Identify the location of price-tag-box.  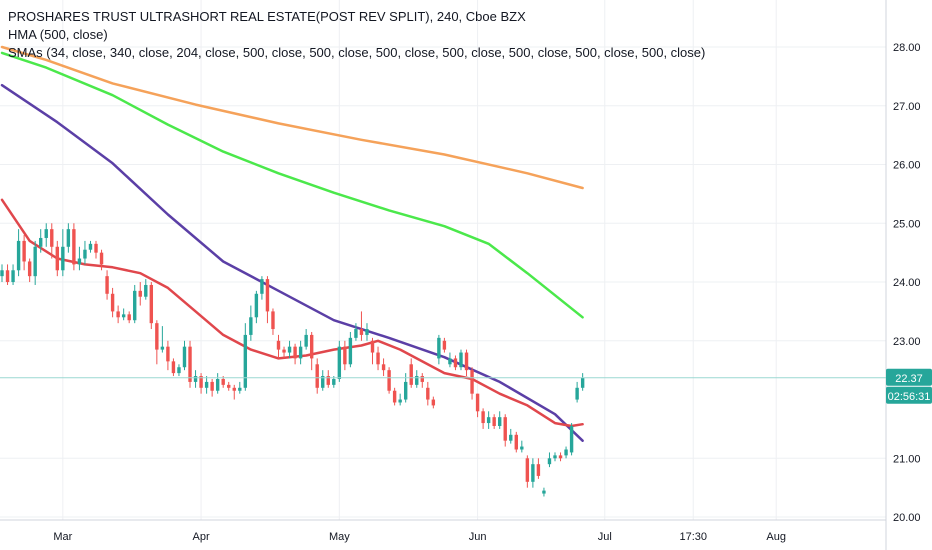
(909, 377).